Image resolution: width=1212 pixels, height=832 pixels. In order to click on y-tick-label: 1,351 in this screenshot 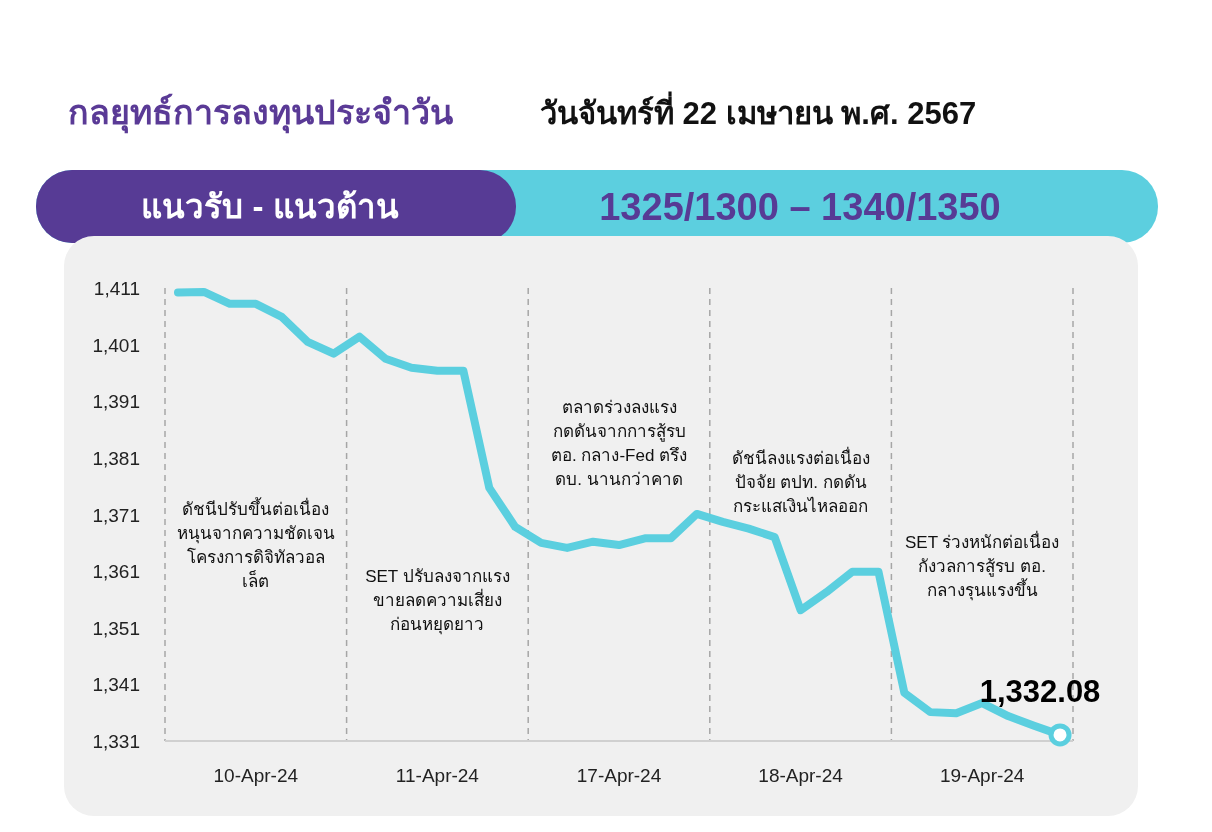, I will do `click(116, 628)`.